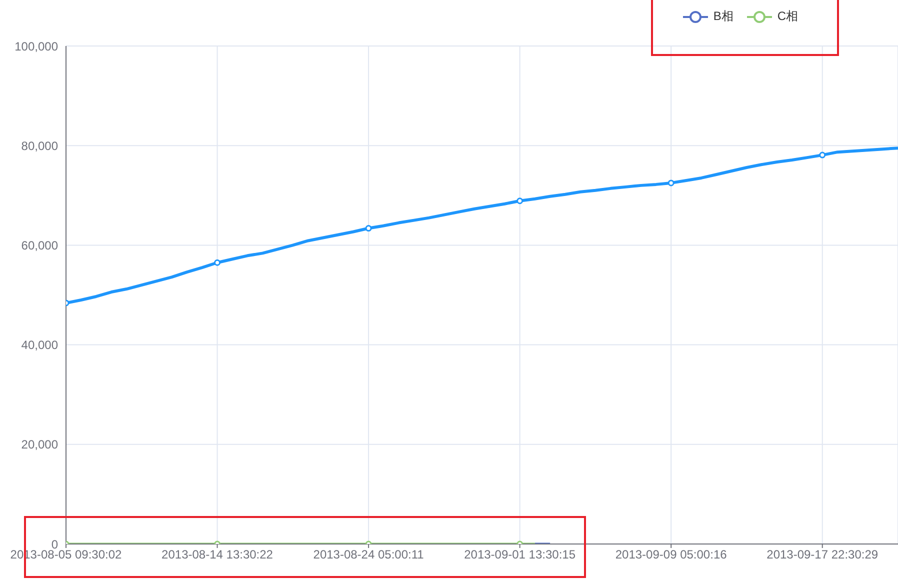 The width and height of the screenshot is (898, 582). Describe the element at coordinates (36, 46) in the screenshot. I see `y-tick-label: 100,000` at that location.